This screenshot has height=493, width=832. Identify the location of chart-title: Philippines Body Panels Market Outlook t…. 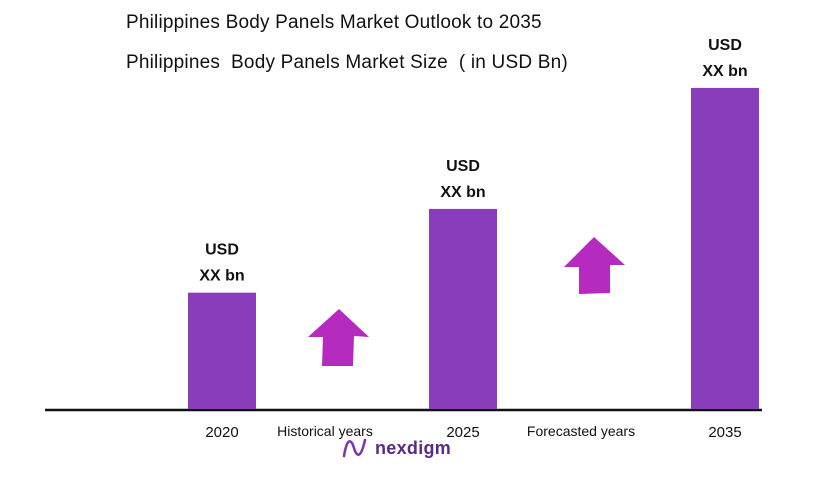
(334, 22).